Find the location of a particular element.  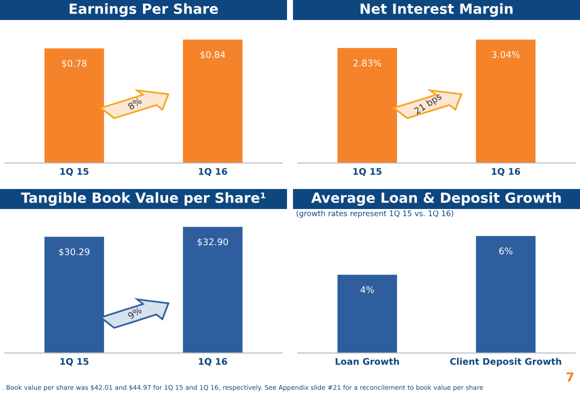

chart-title: Net Interest Margin is located at coordinates (436, 10).